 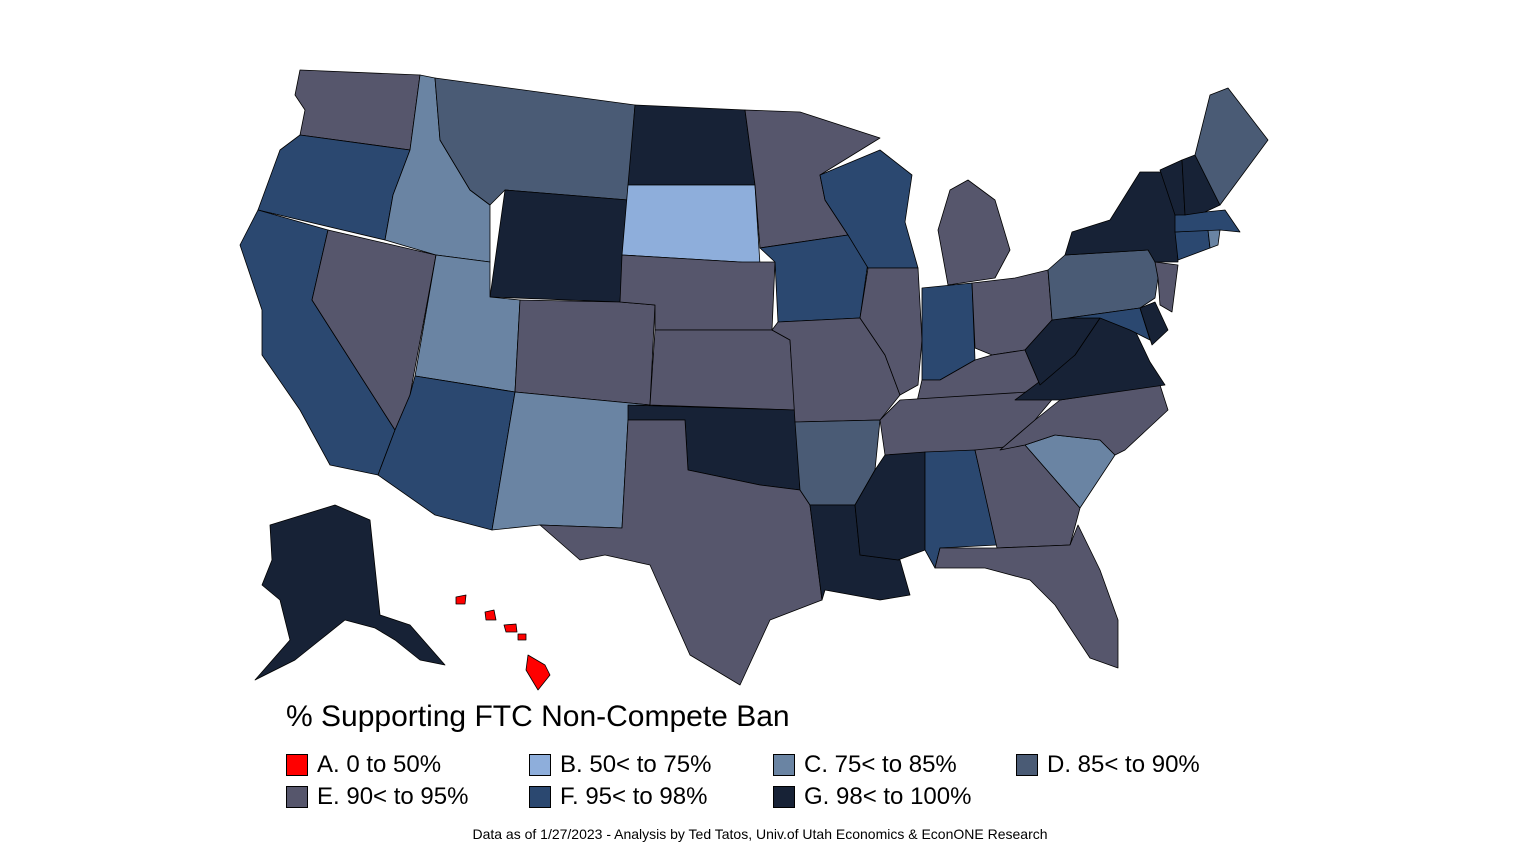 I want to click on legend-item-e: E. 90< to 95%, so click(x=377, y=797).